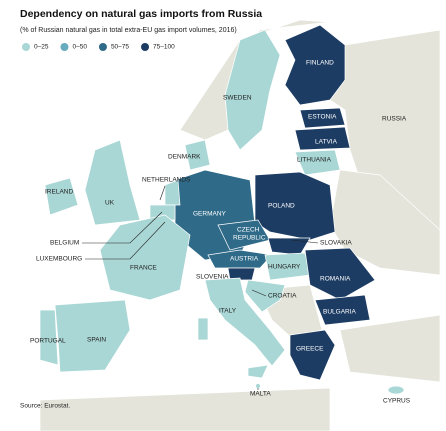 The image size is (446, 431). I want to click on country-label: LITHUANIA, so click(314, 160).